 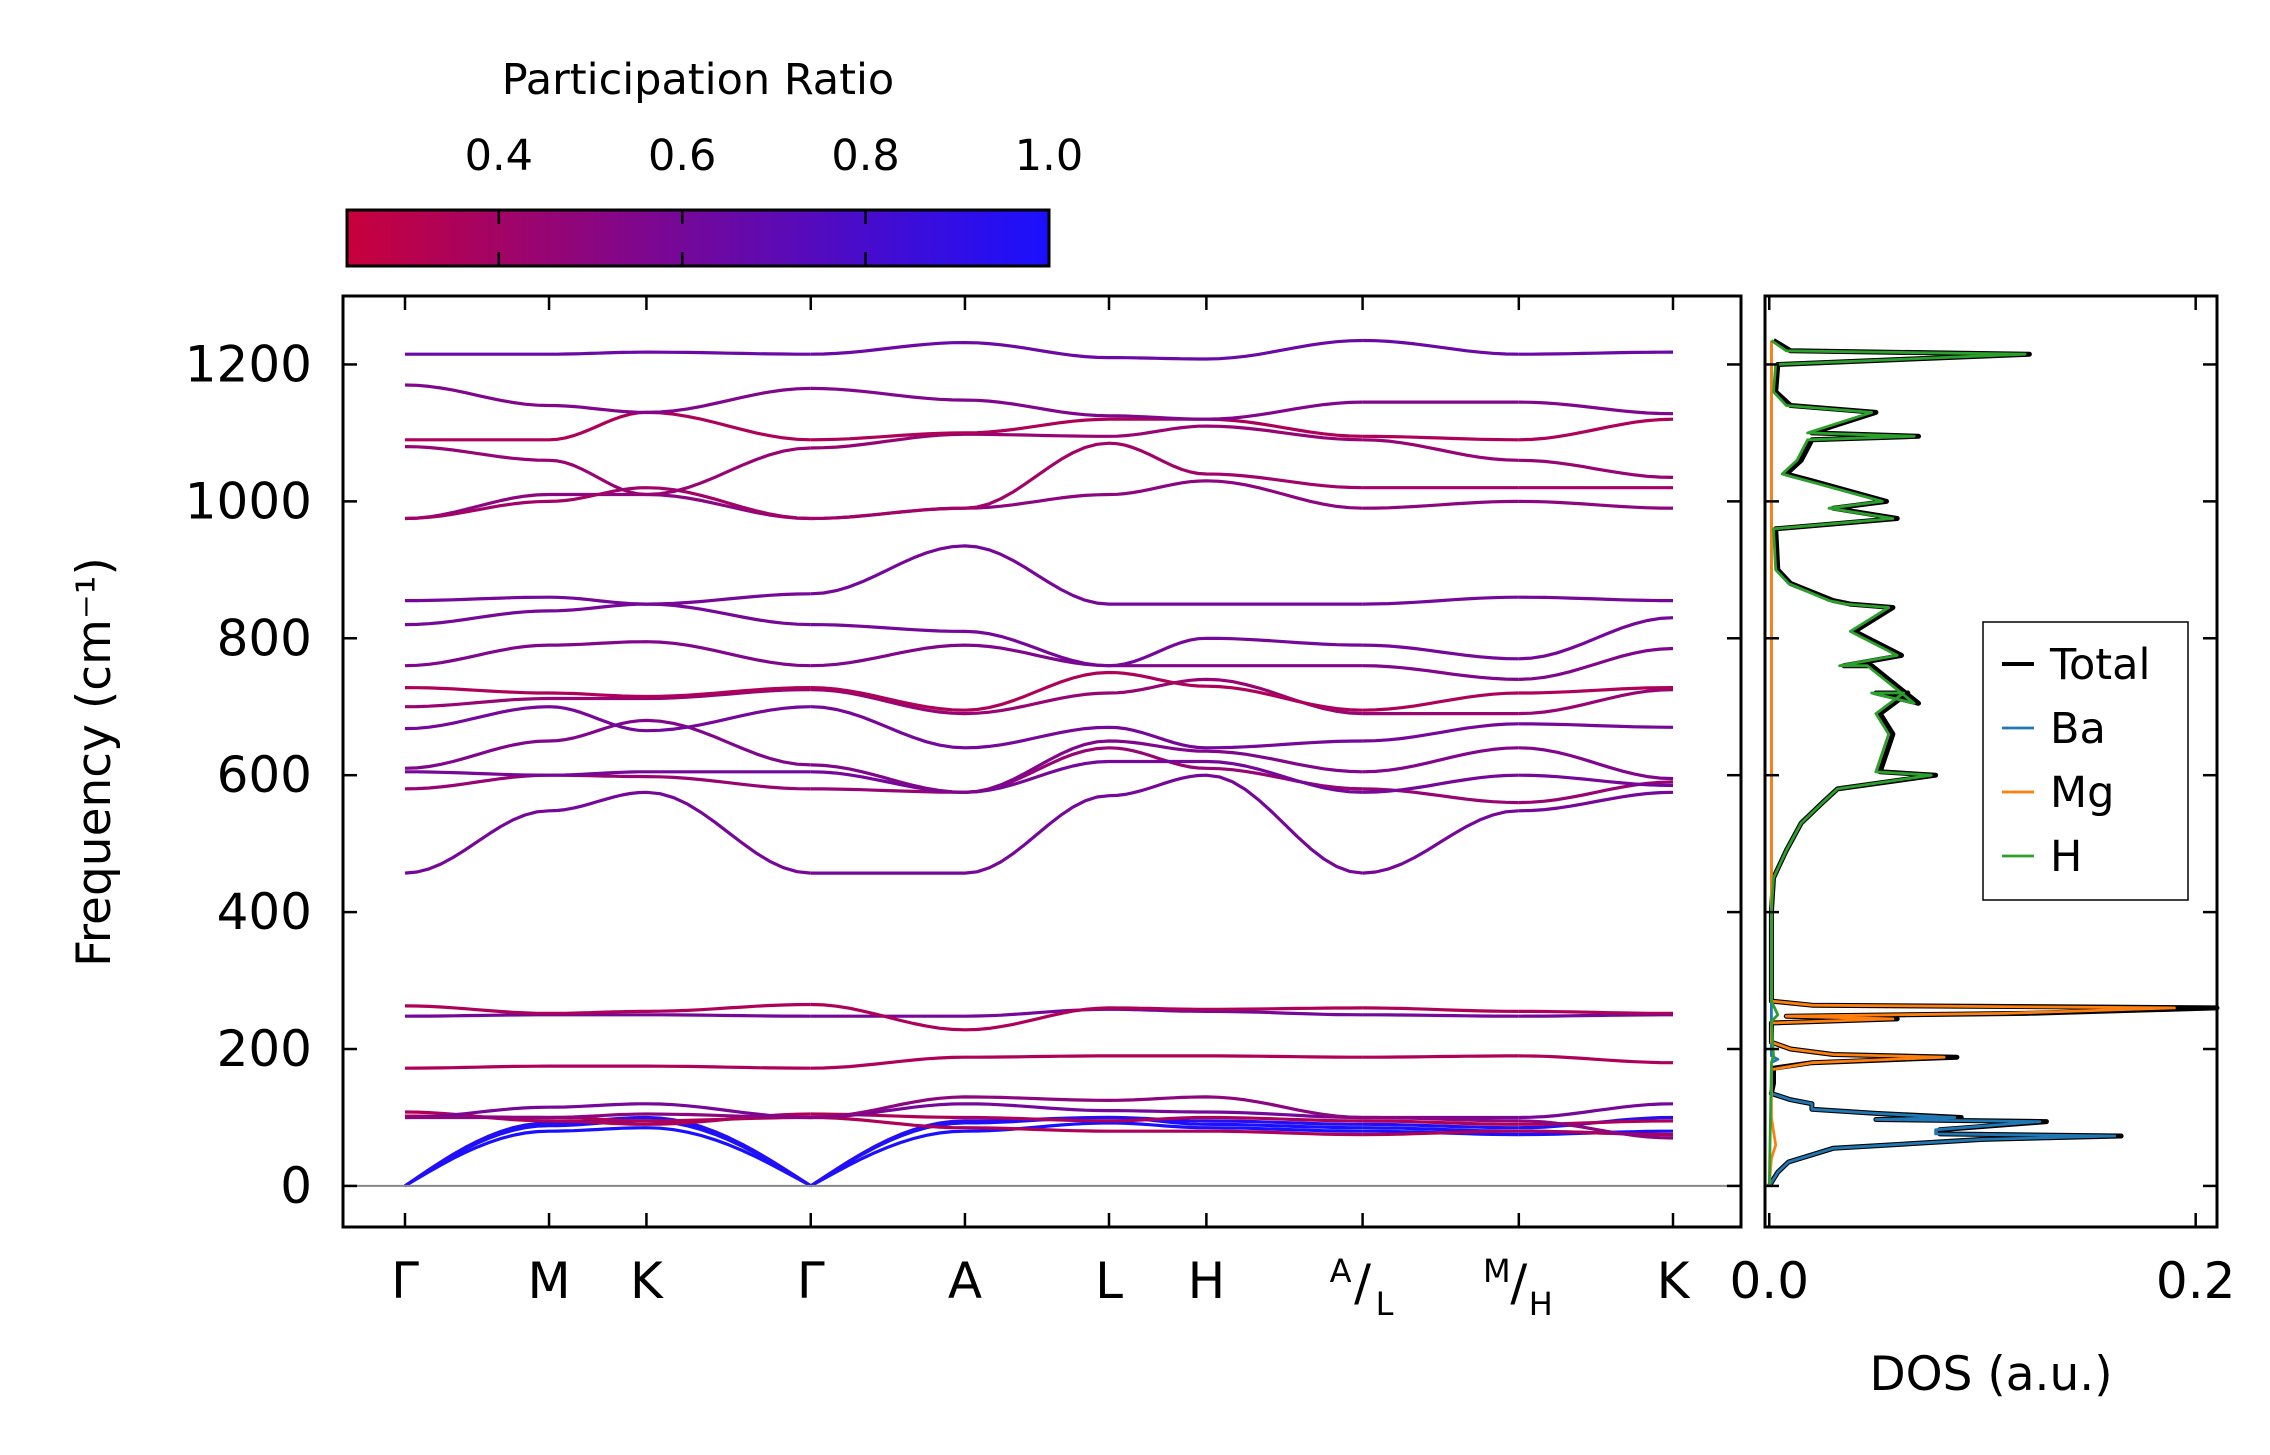 I want to click on legend-frame, so click(x=2085, y=761).